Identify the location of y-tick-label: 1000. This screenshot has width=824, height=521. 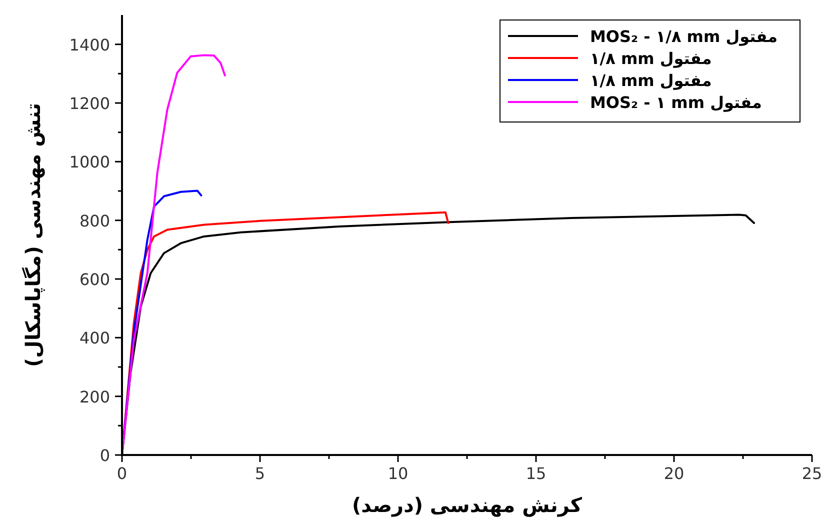
(89, 162).